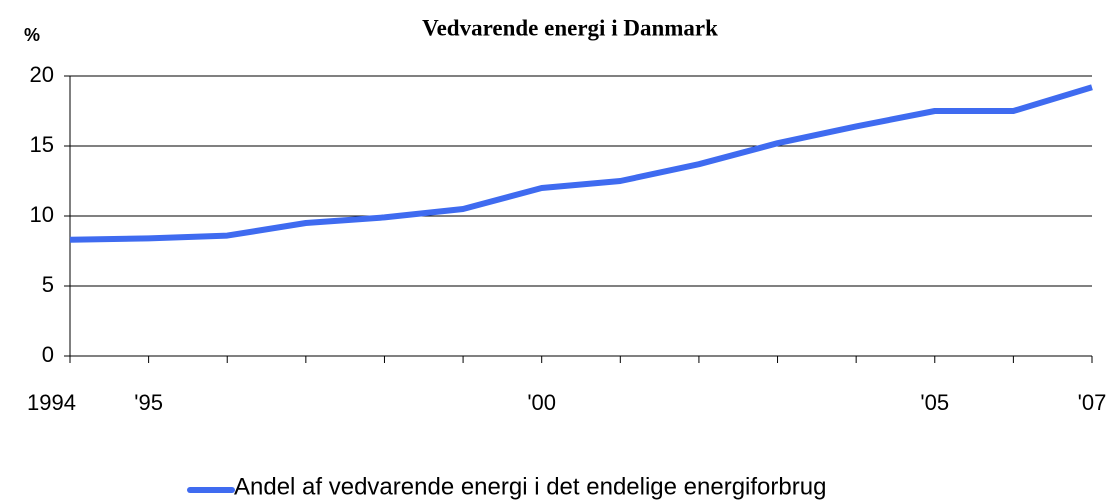 This screenshot has height=501, width=1114. I want to click on y-tick-label: 5, so click(48, 284).